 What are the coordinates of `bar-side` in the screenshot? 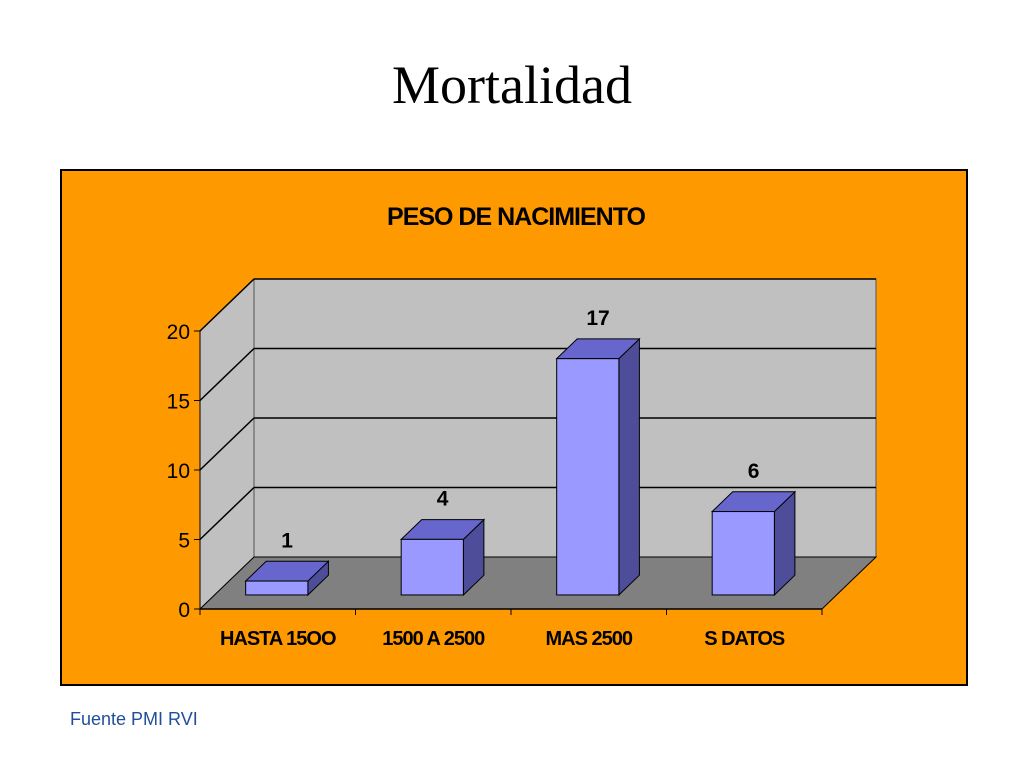 It's located at (629, 467).